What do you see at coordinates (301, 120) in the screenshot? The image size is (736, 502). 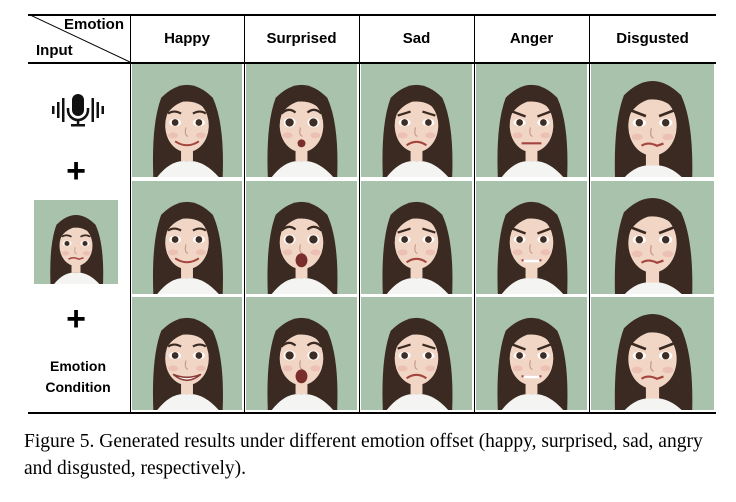 I see `portrait-surprised-row1` at bounding box center [301, 120].